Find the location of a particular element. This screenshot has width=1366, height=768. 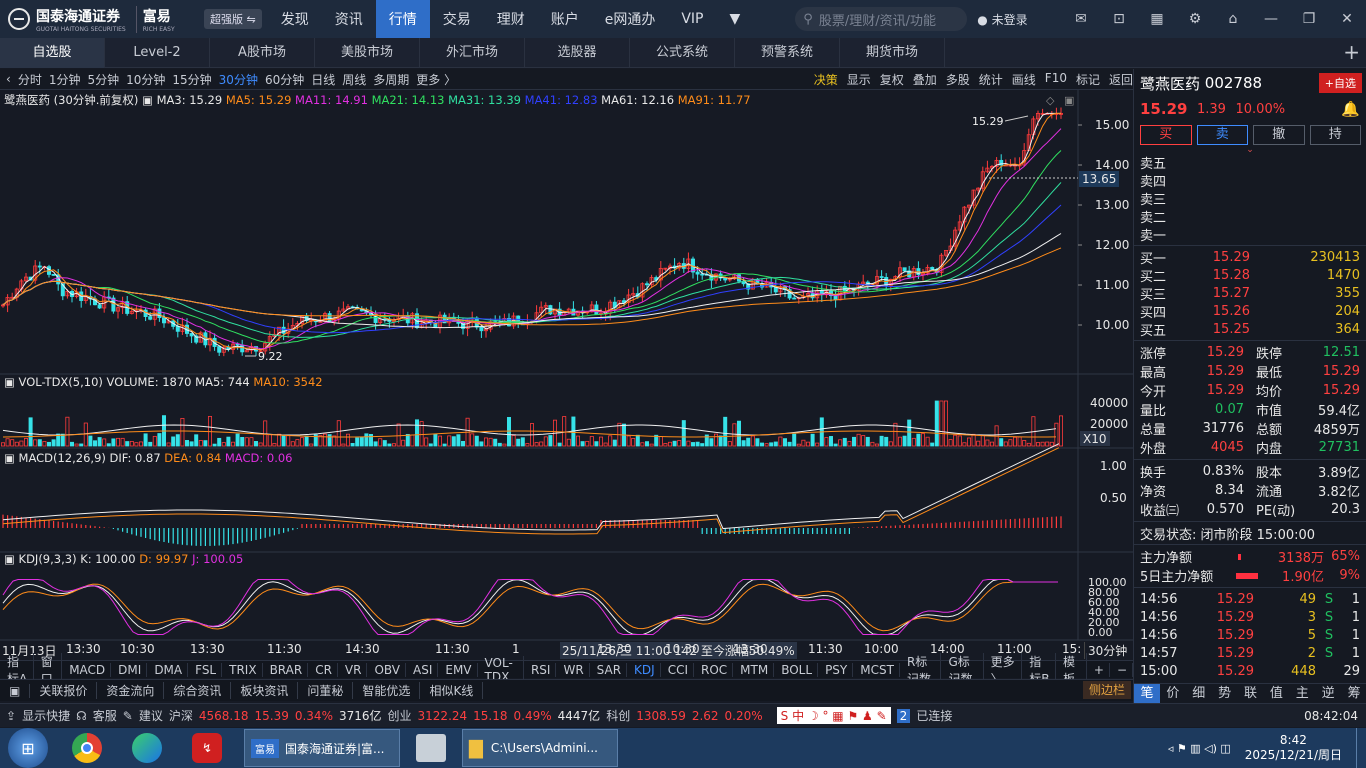

bottom-tab-2: 综合资讯 is located at coordinates (198, 690).